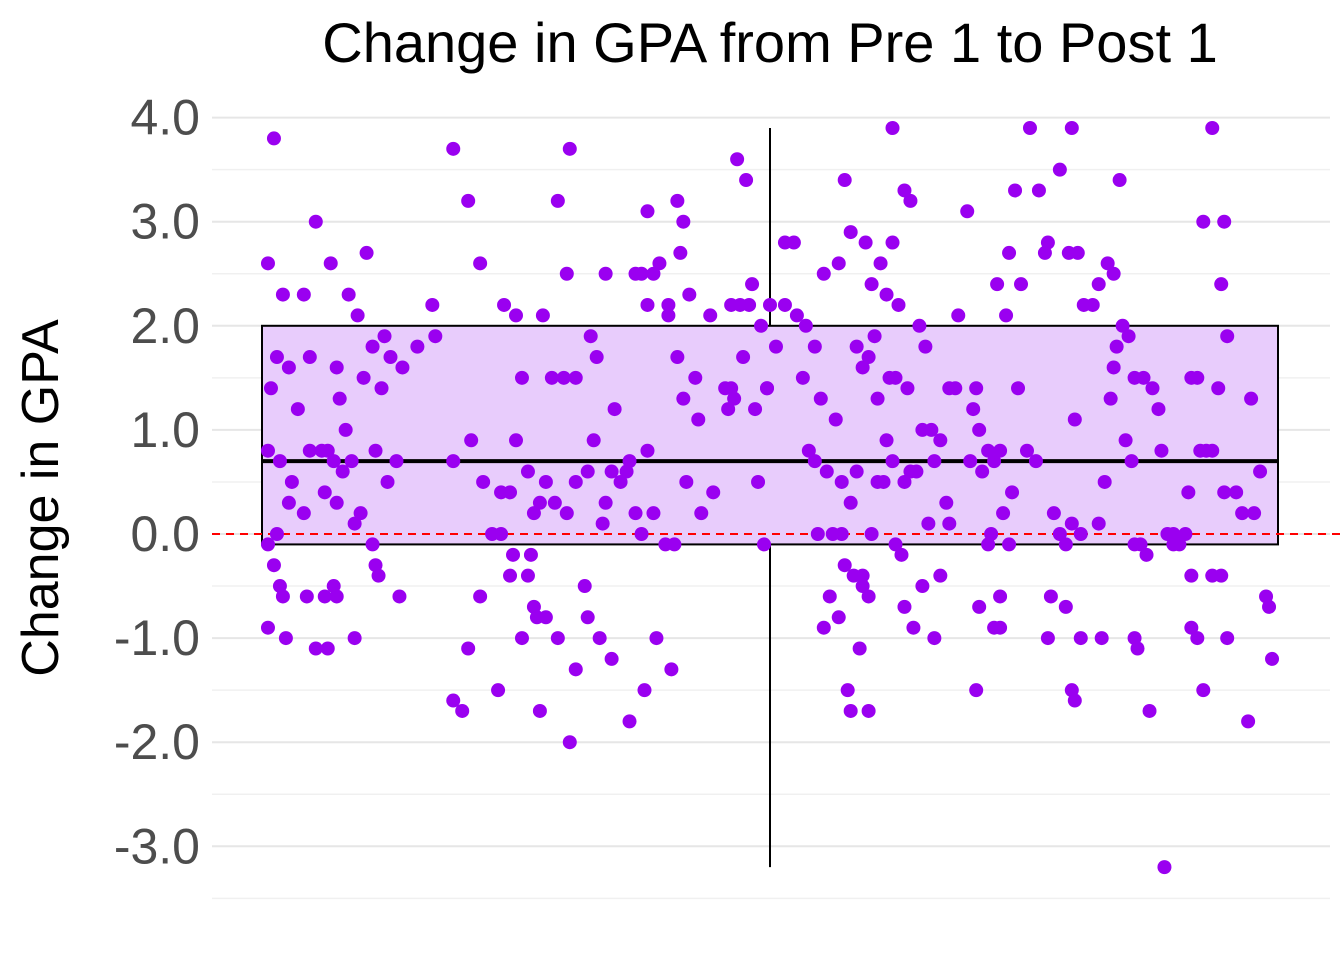 This screenshot has height=960, width=1344. Describe the element at coordinates (165, 118) in the screenshot. I see `y-tick-label: 4.0` at that location.